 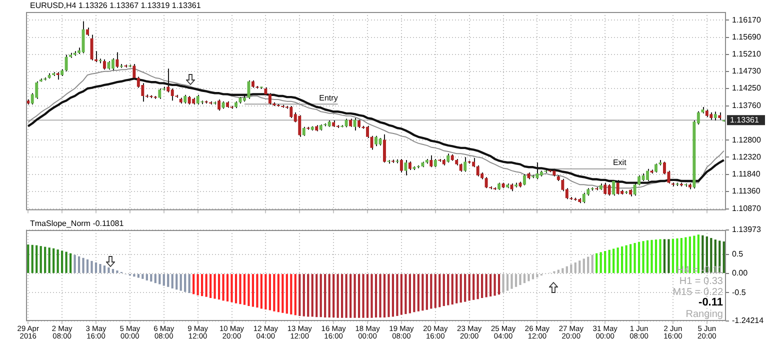 I want to click on y-tick-label: 1.15210, so click(x=747, y=54).